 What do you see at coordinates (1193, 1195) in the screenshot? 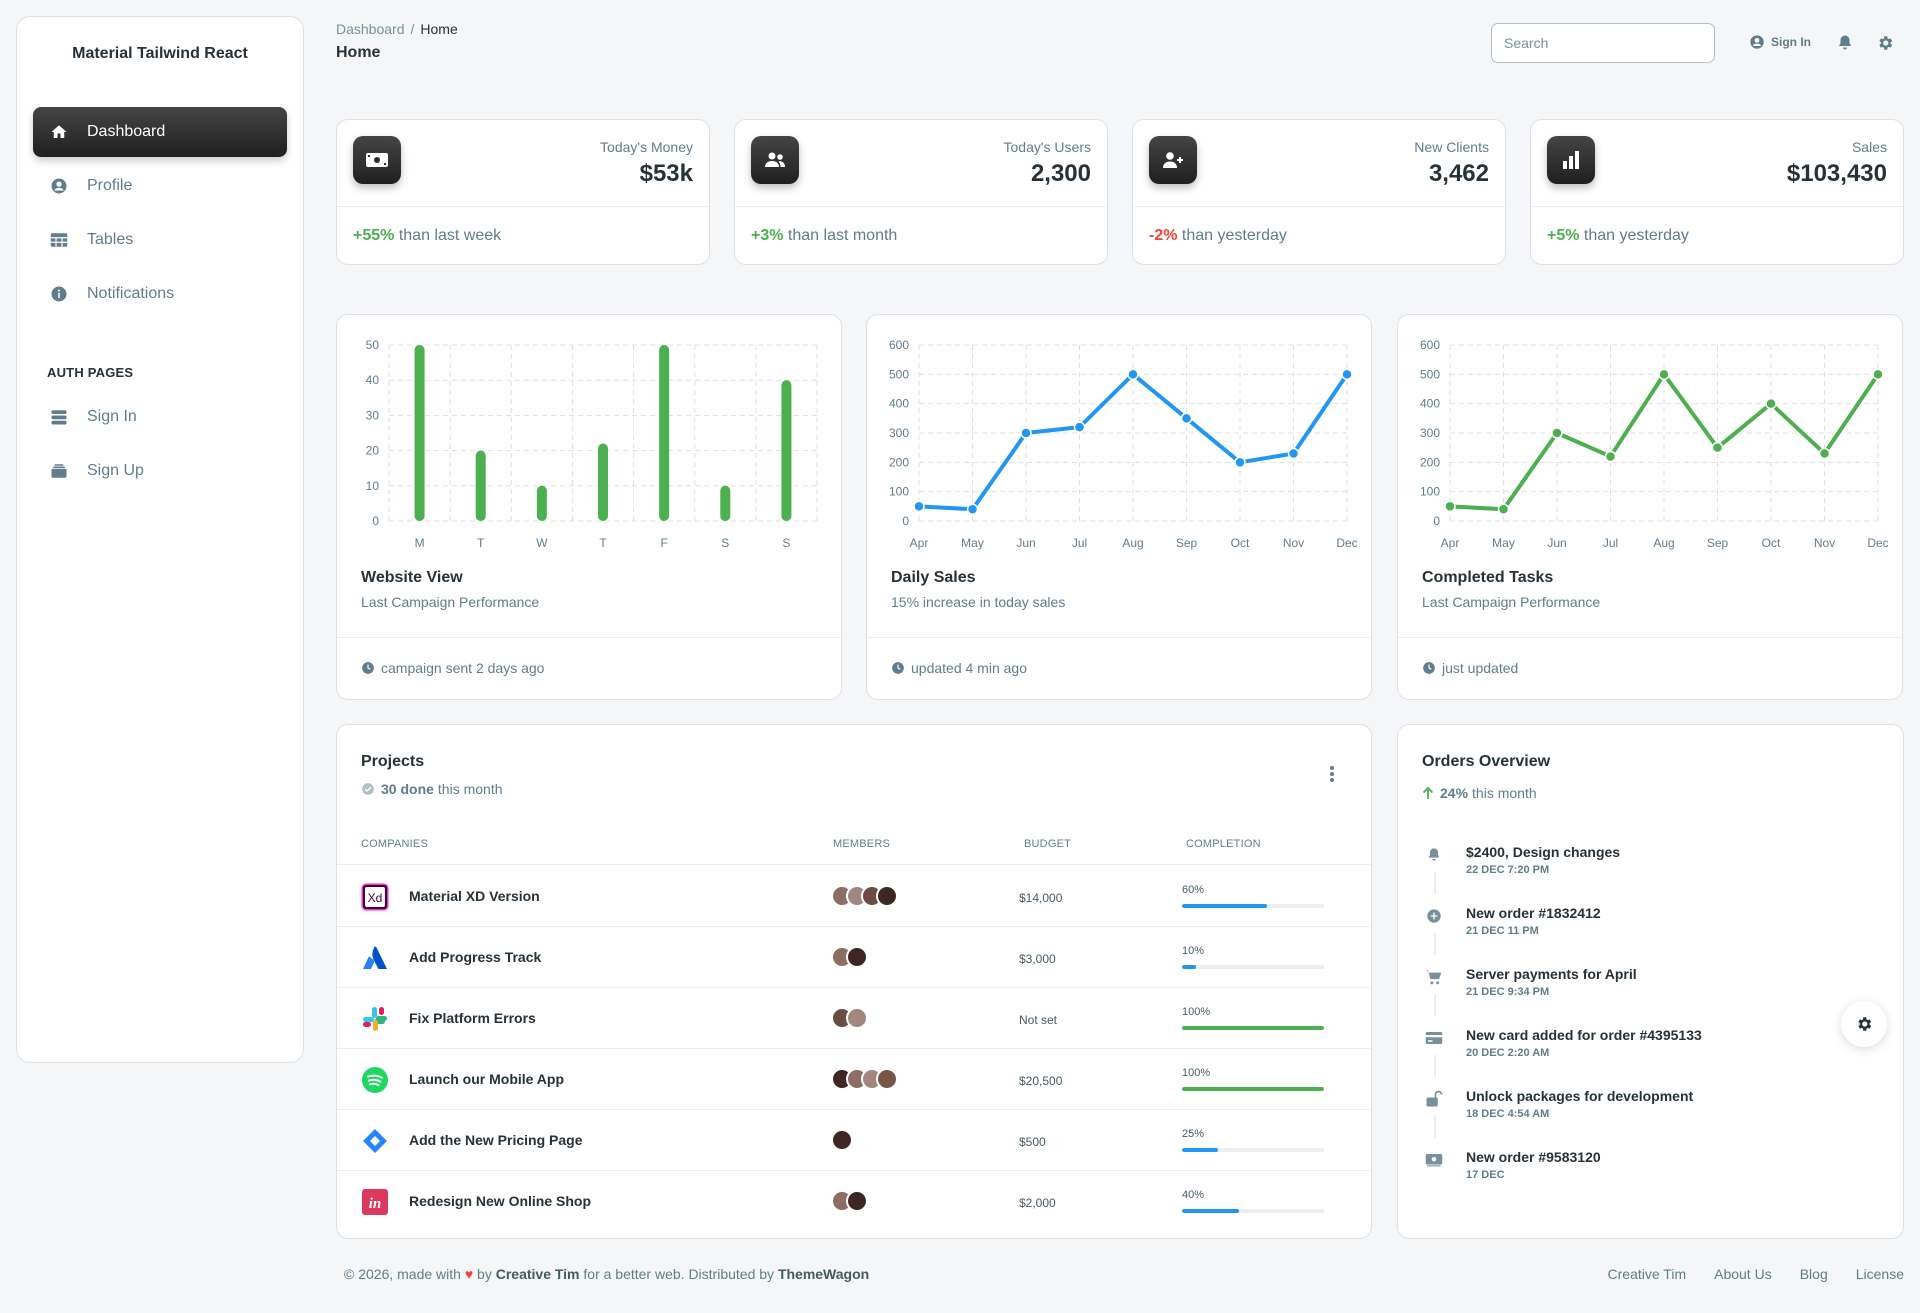
I see `completion-label: 40%` at bounding box center [1193, 1195].